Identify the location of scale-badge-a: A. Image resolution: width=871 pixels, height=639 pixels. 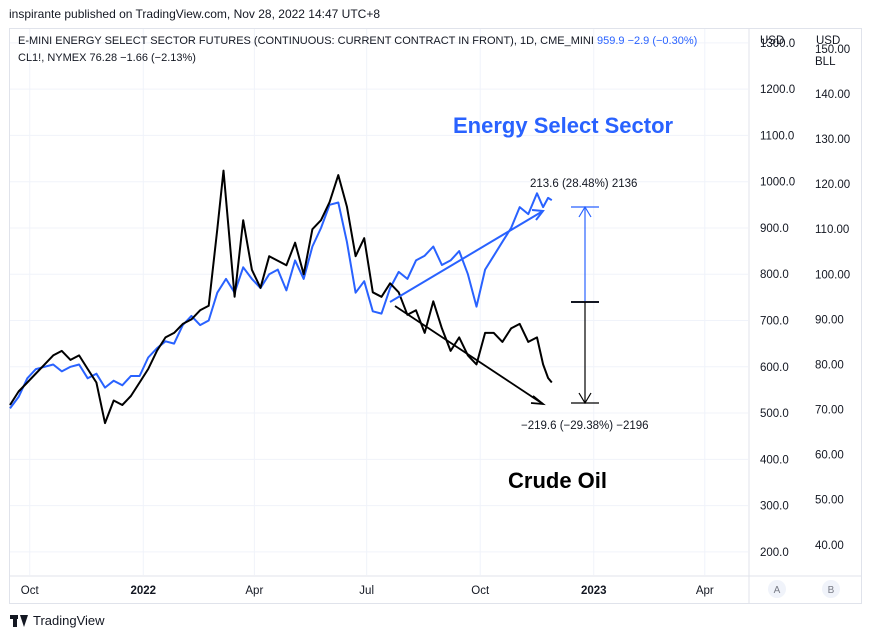
(777, 589).